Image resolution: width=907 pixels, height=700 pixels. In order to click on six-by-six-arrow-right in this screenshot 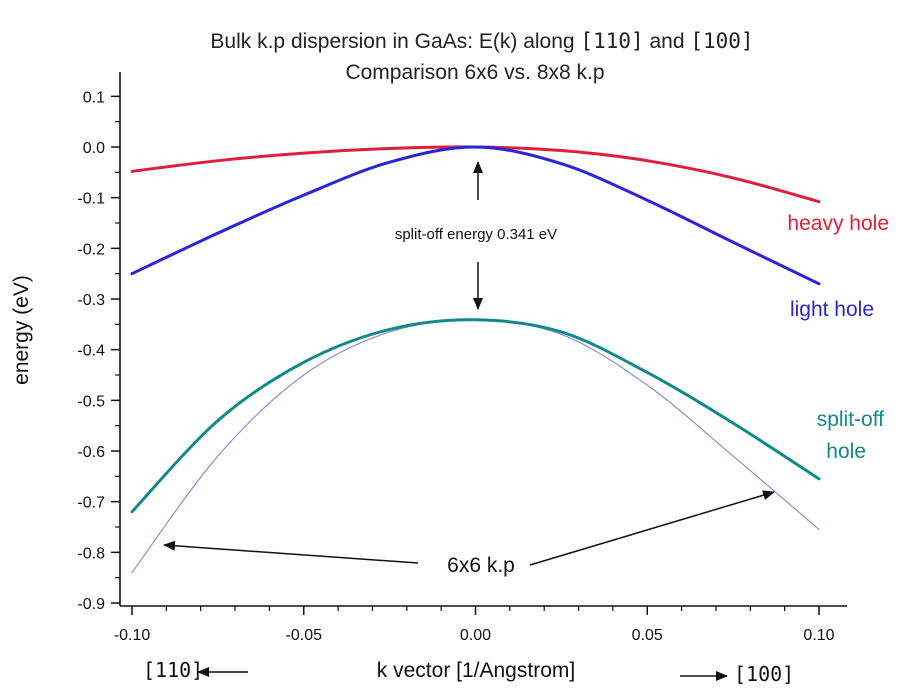, I will do `click(652, 528)`.